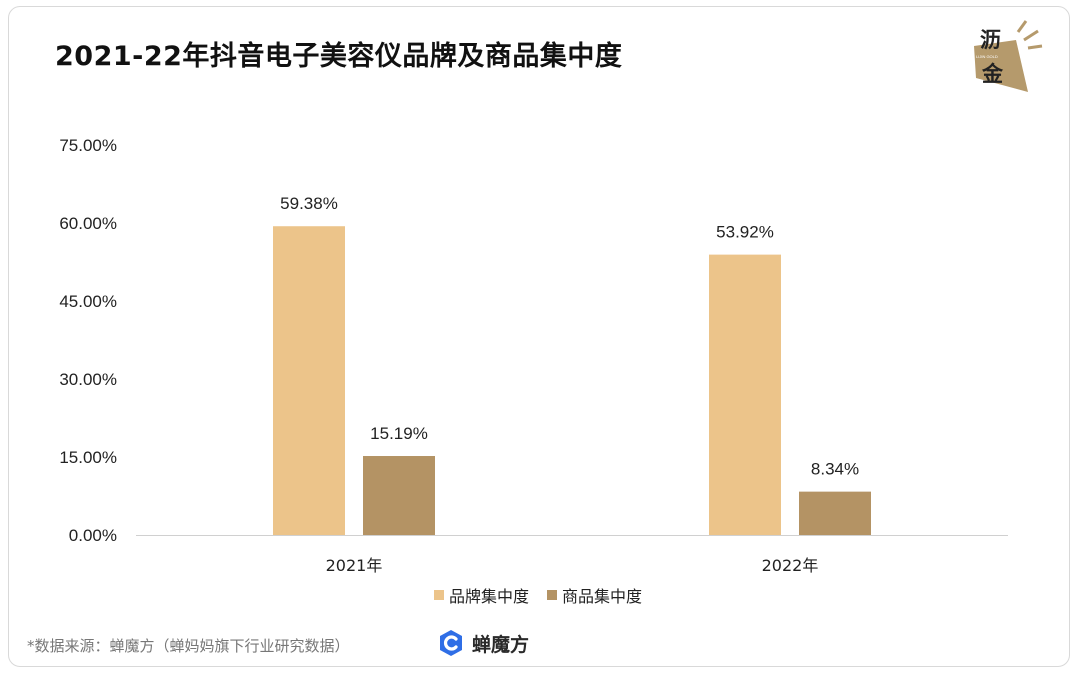  Describe the element at coordinates (188, 646) in the screenshot. I see `data-source-note: *数据来源：蝉魔方（蝉妈妈旗下行业研究数据）` at that location.